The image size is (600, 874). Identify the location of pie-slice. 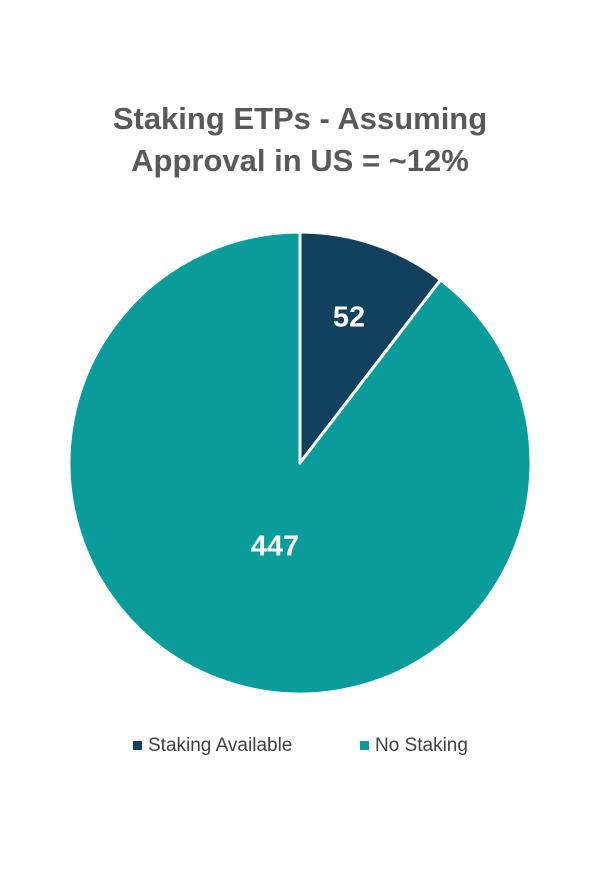
(370, 347).